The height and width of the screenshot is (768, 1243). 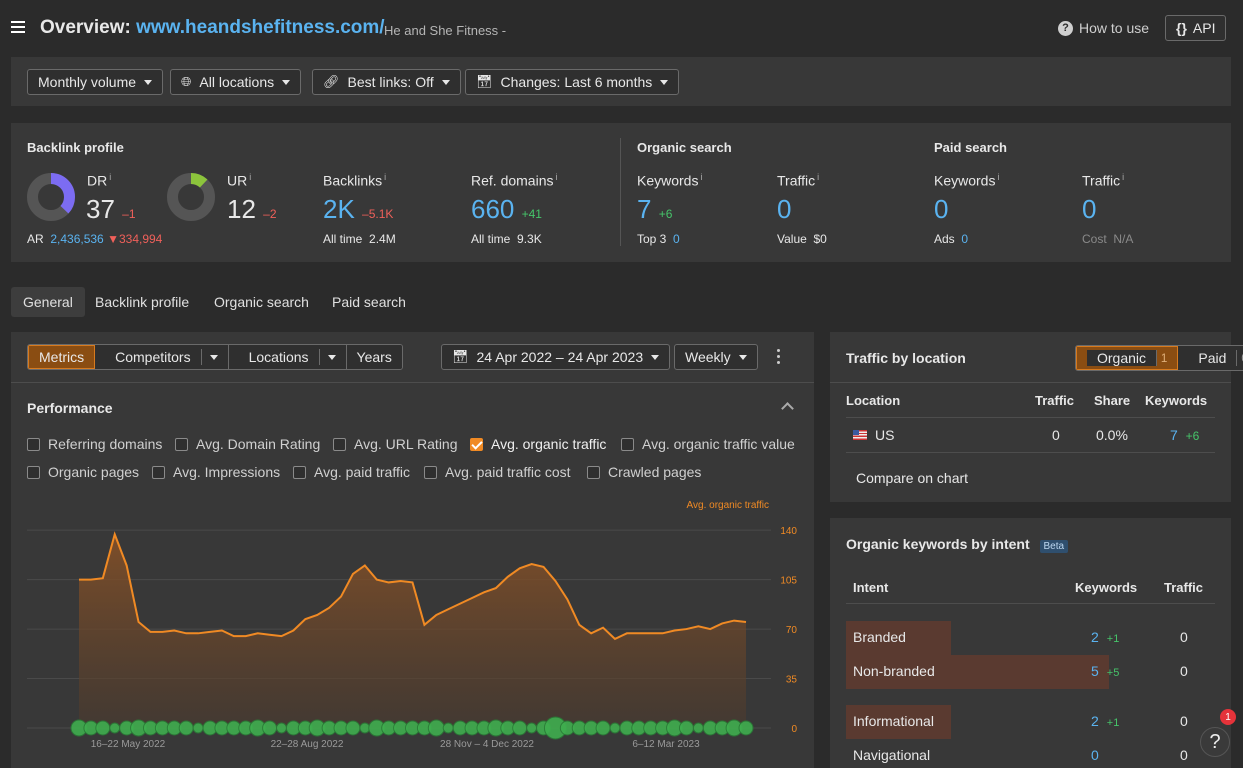 What do you see at coordinates (644, 472) in the screenshot?
I see `checkbox-crawled-pages: Crawled pages` at bounding box center [644, 472].